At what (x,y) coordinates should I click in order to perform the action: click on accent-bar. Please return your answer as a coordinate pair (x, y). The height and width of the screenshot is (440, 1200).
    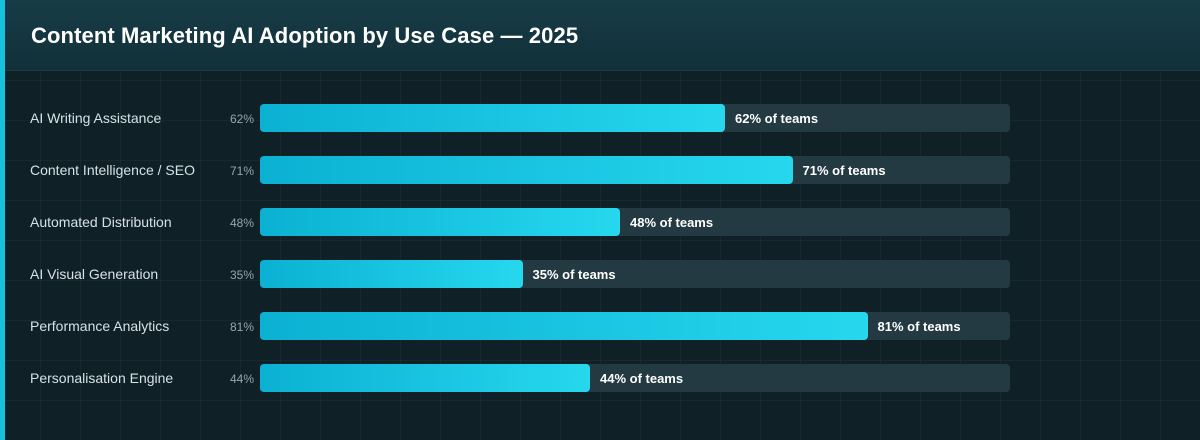
    Looking at the image, I should click on (2, 220).